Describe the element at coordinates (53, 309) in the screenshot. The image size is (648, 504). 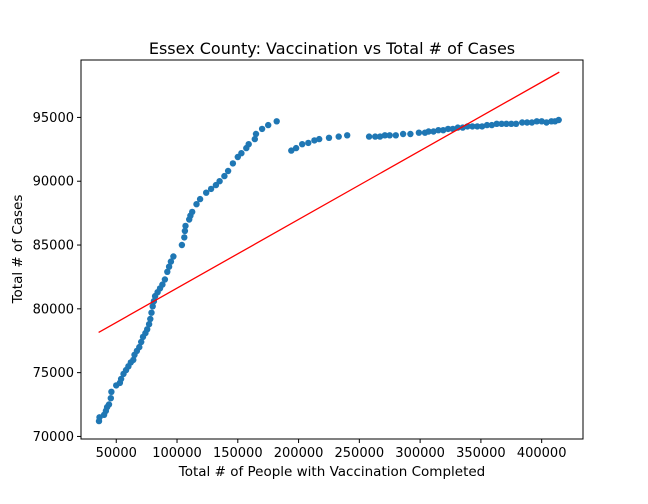
I see `y-tick-label: 80000` at that location.